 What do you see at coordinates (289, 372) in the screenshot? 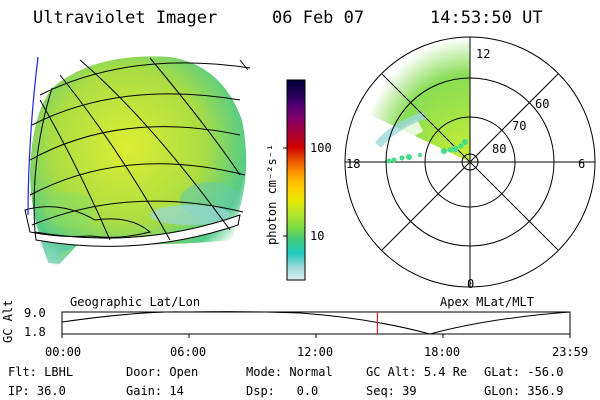
I see `status-mode: Mode: Normal` at bounding box center [289, 372].